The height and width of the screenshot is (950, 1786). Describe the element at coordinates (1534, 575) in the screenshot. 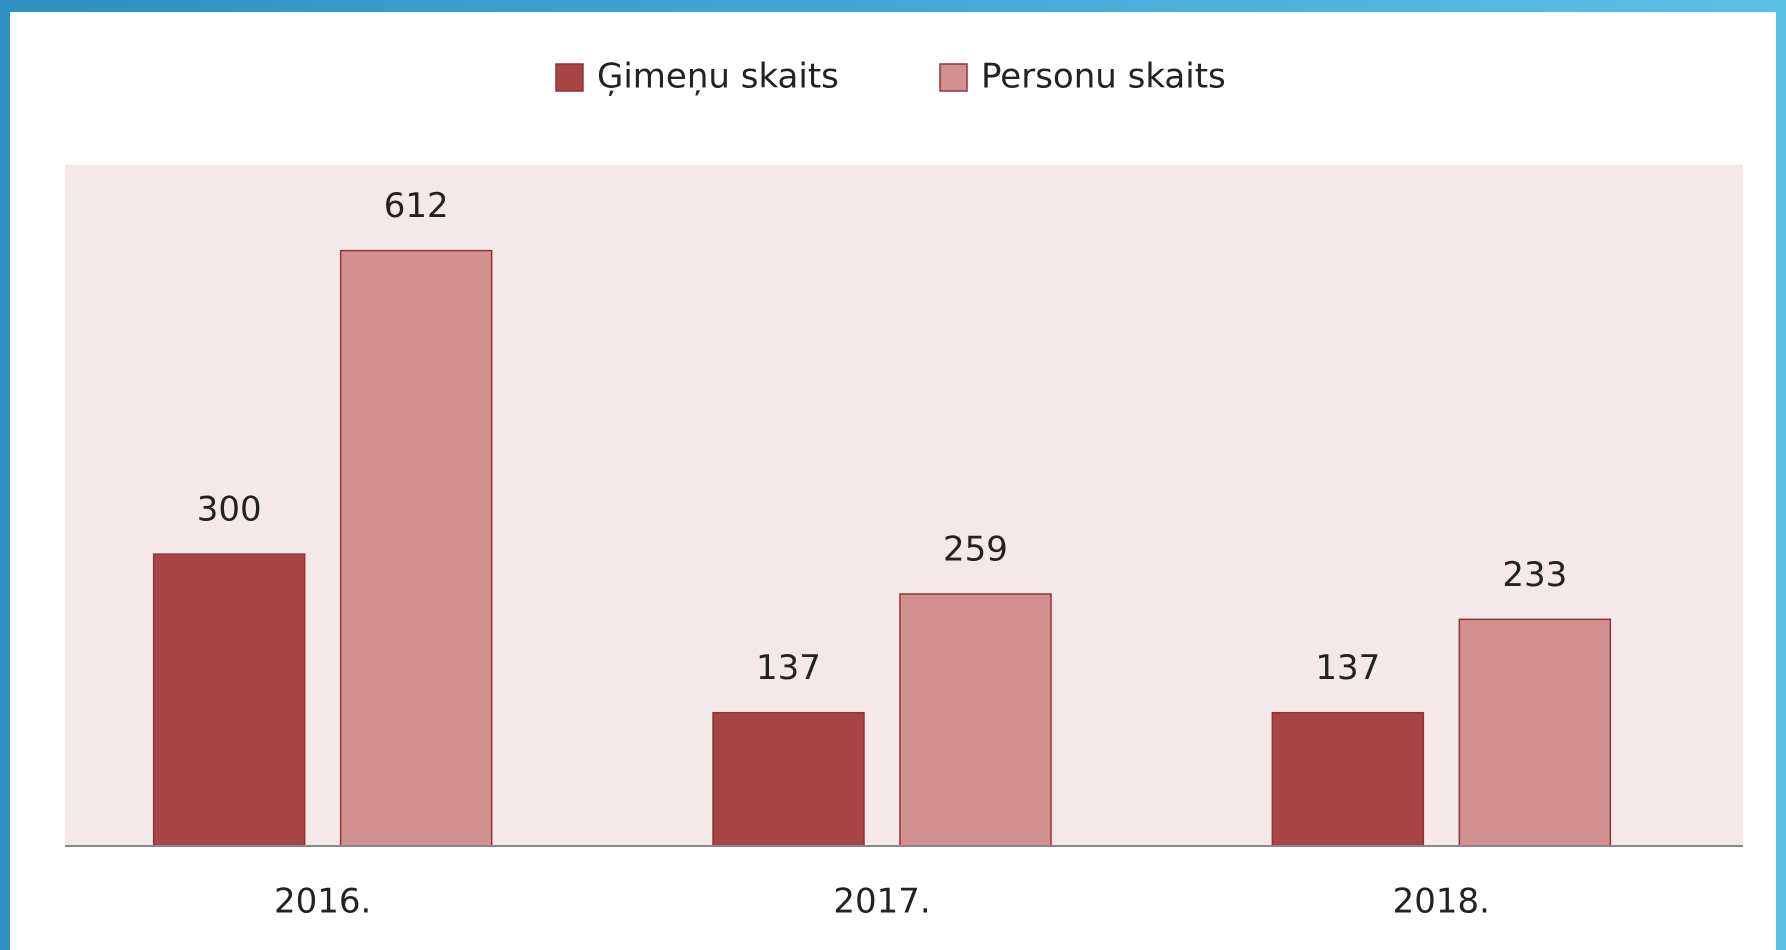

I see `data-label: 233` at that location.